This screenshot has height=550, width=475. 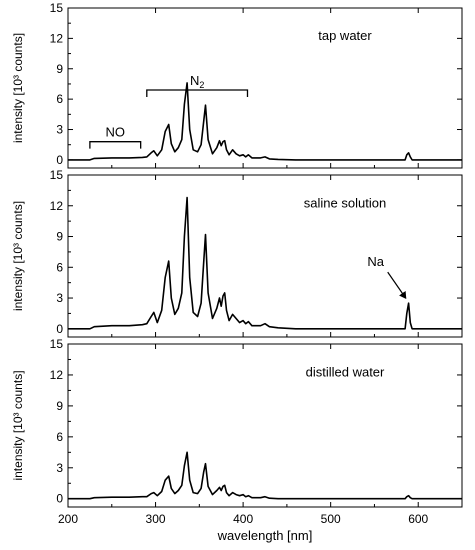 What do you see at coordinates (418, 519) in the screenshot?
I see `x-tick-label: 600` at bounding box center [418, 519].